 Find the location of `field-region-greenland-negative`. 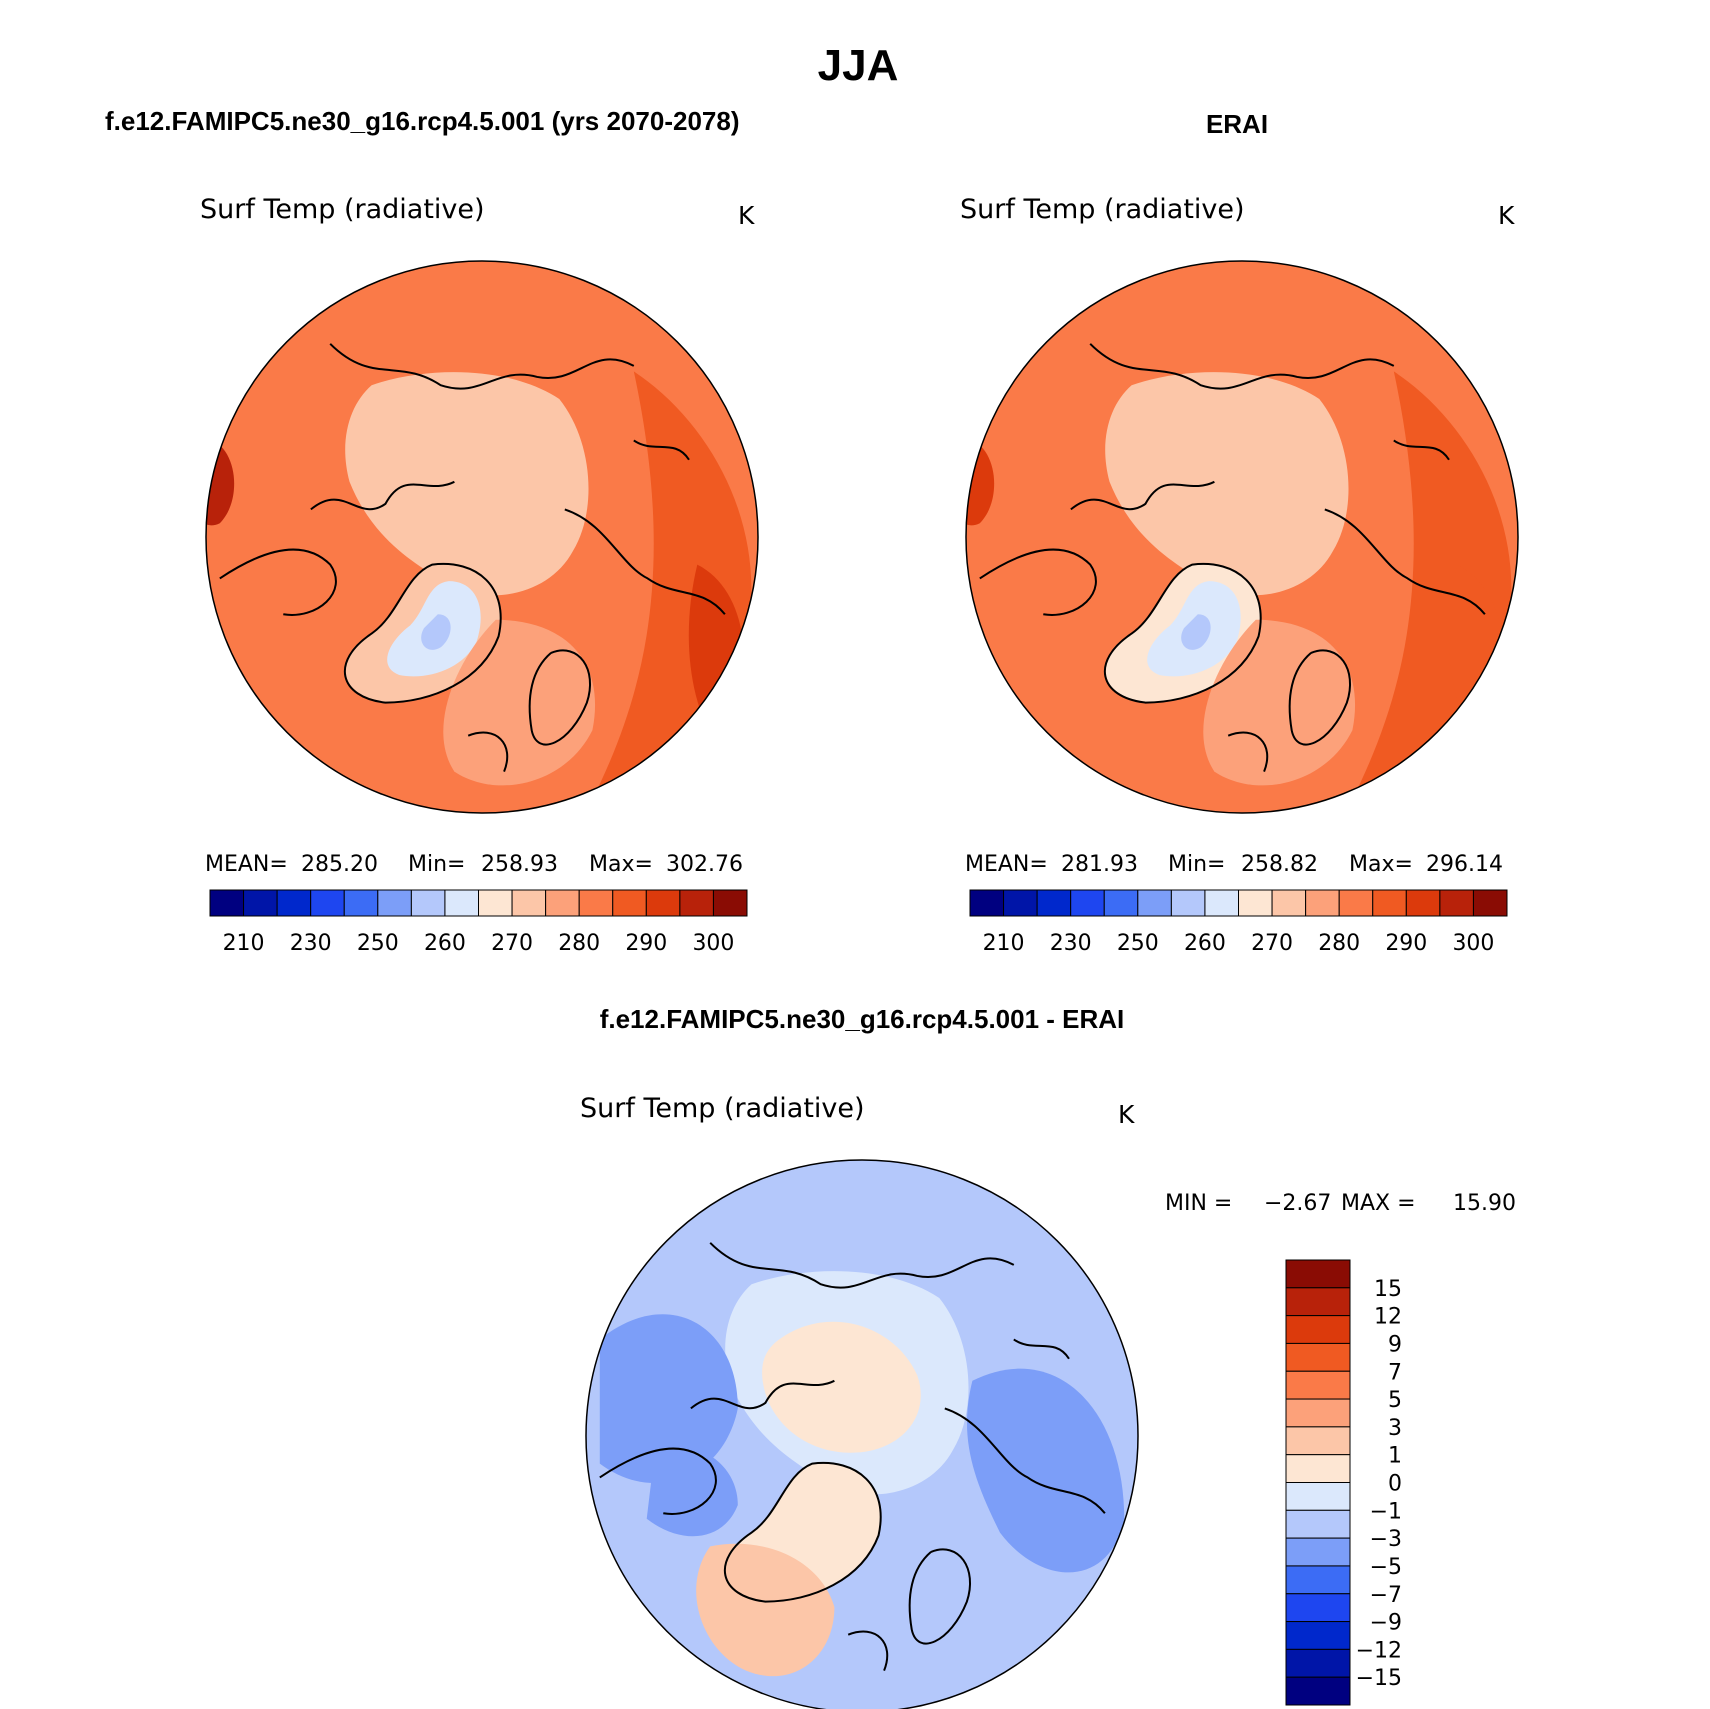

field-region-greenland-negative is located at coordinates (765, 1610).